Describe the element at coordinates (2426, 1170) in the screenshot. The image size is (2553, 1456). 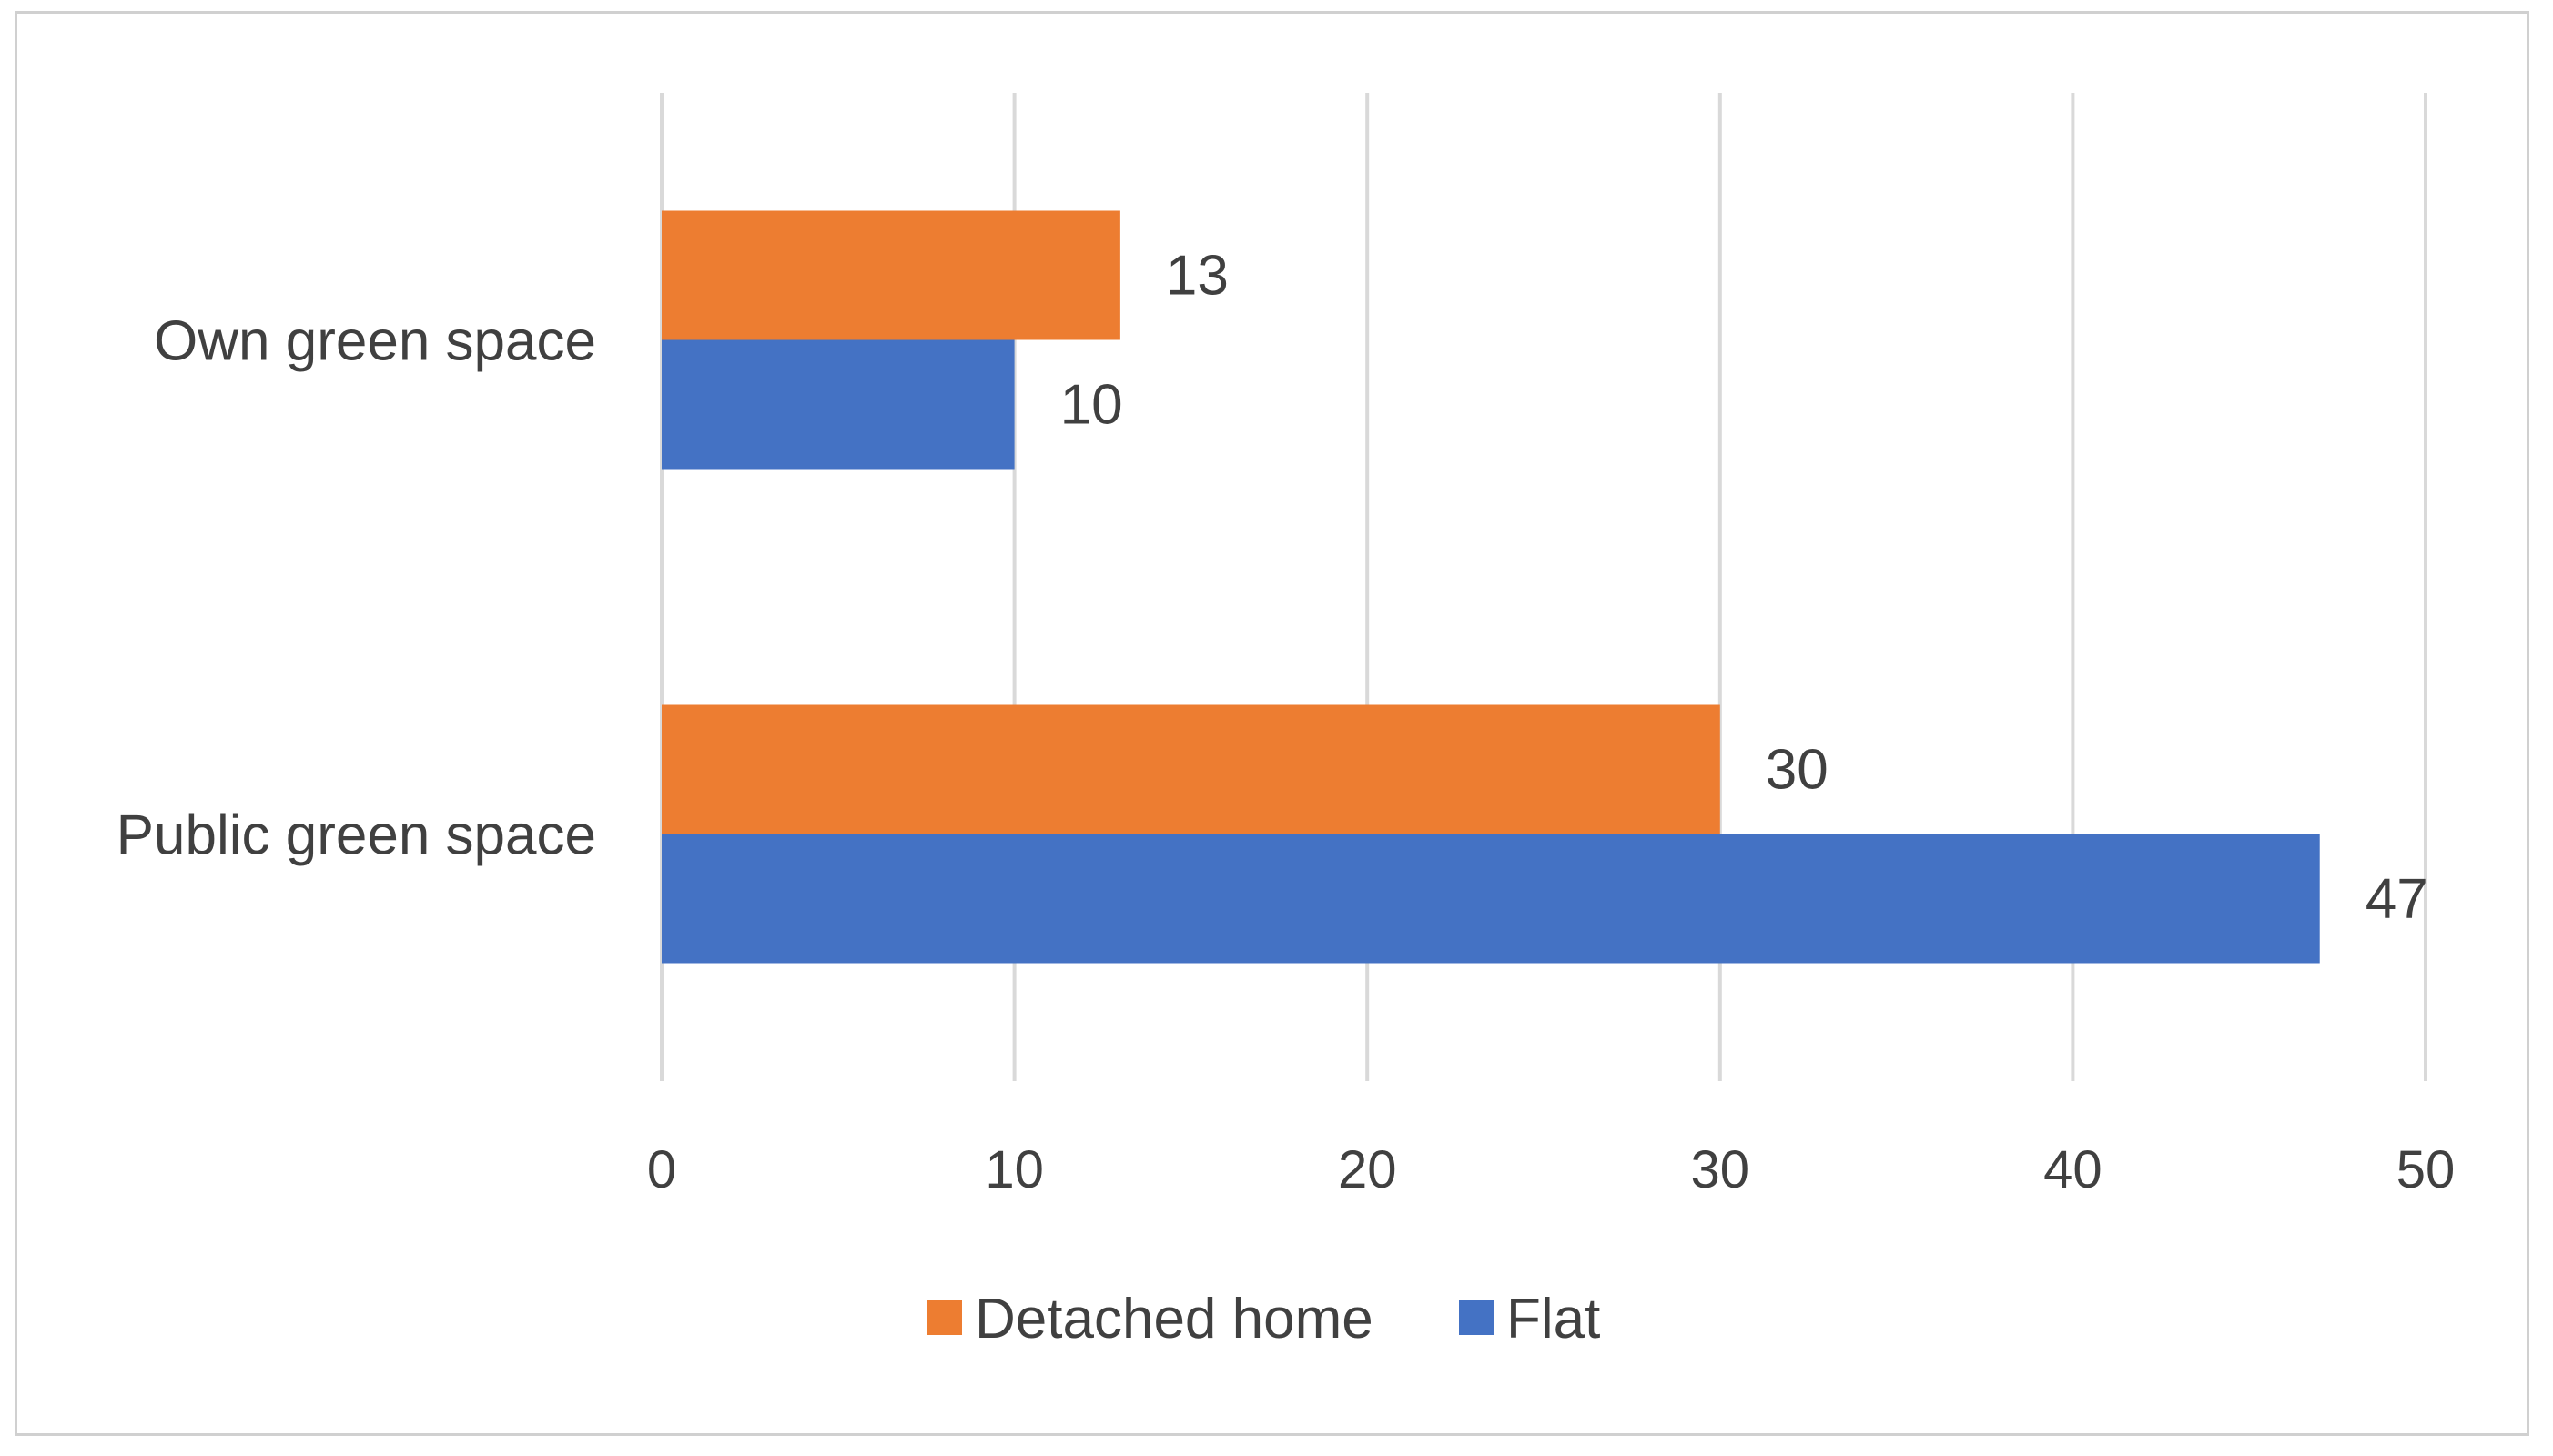
I see `x-tick-label: 50` at that location.